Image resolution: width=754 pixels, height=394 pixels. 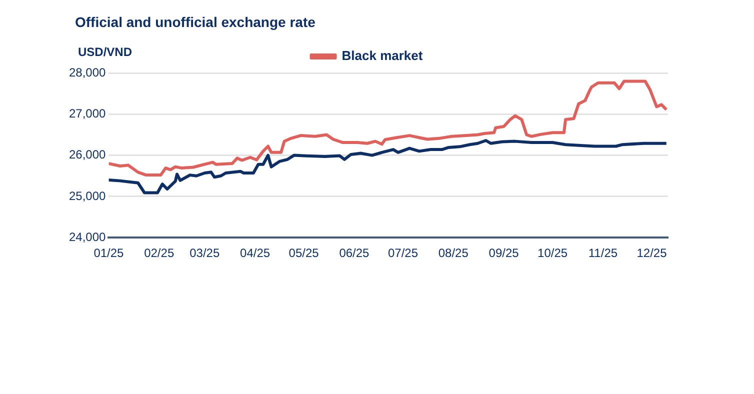 What do you see at coordinates (304, 253) in the screenshot?
I see `x-tick-label: 05/25` at bounding box center [304, 253].